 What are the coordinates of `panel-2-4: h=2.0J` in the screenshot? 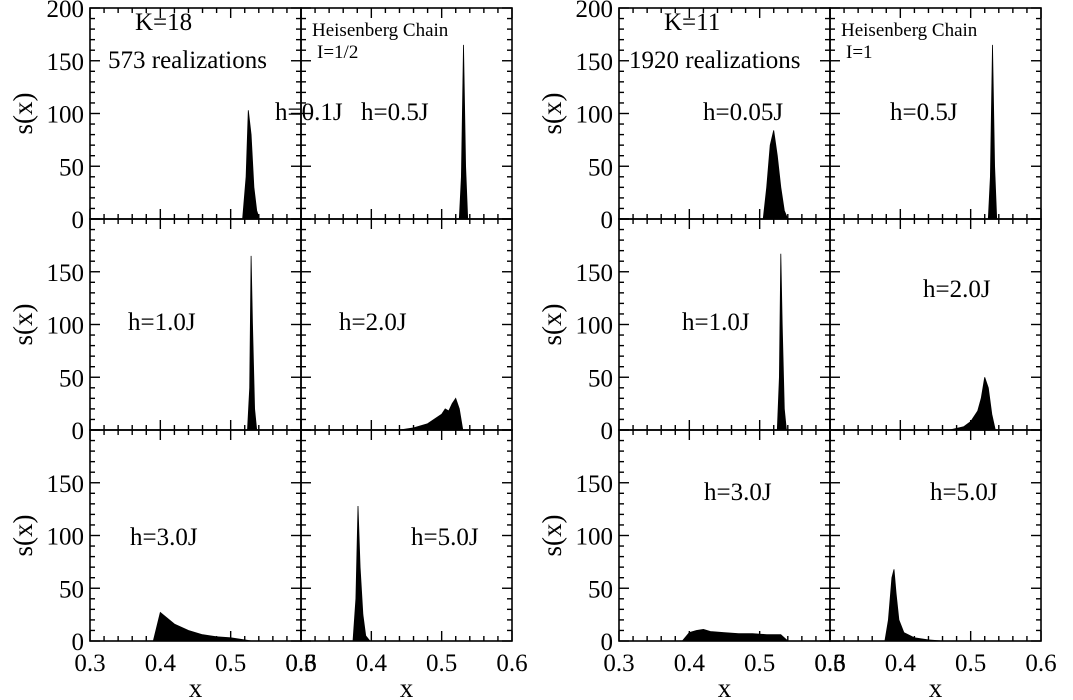 It's located at (935, 324).